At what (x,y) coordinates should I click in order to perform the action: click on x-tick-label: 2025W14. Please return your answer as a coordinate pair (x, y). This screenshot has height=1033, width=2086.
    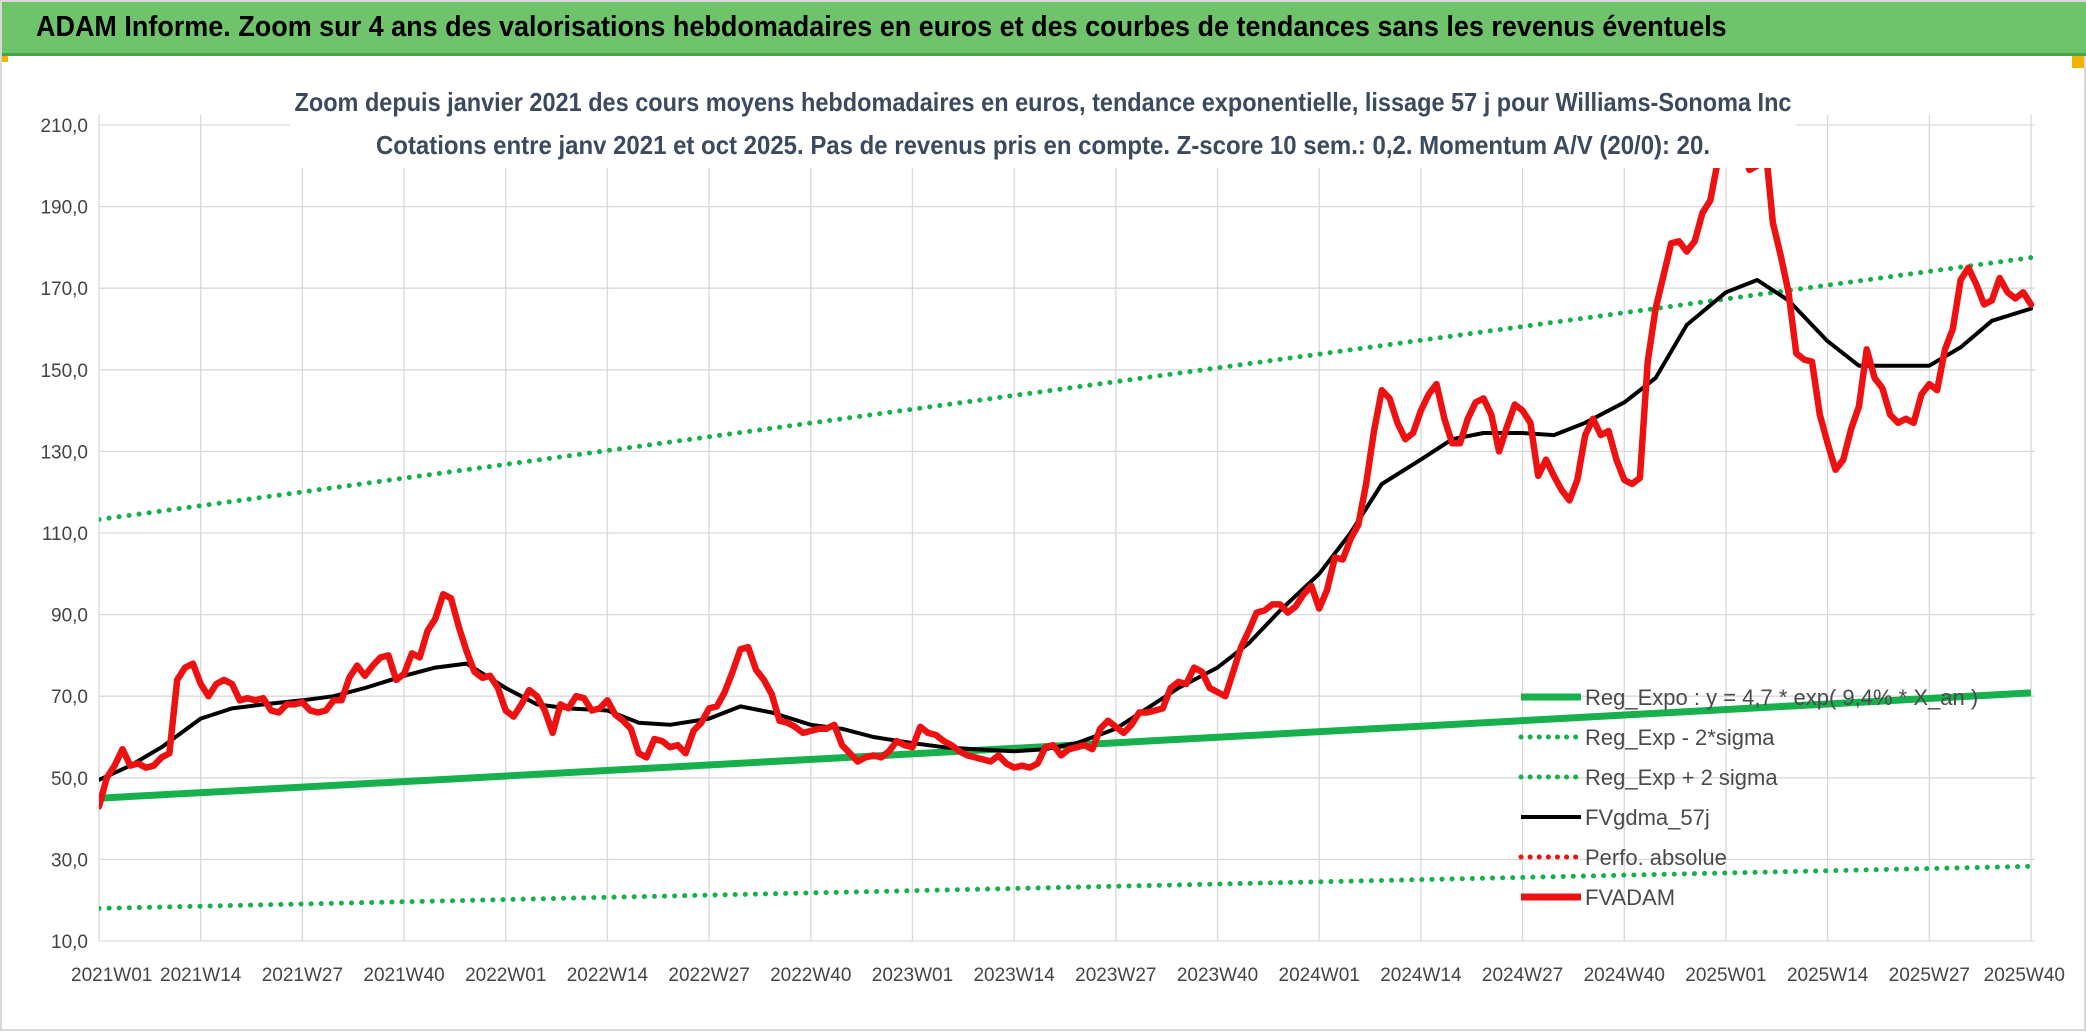
    Looking at the image, I should click on (1828, 975).